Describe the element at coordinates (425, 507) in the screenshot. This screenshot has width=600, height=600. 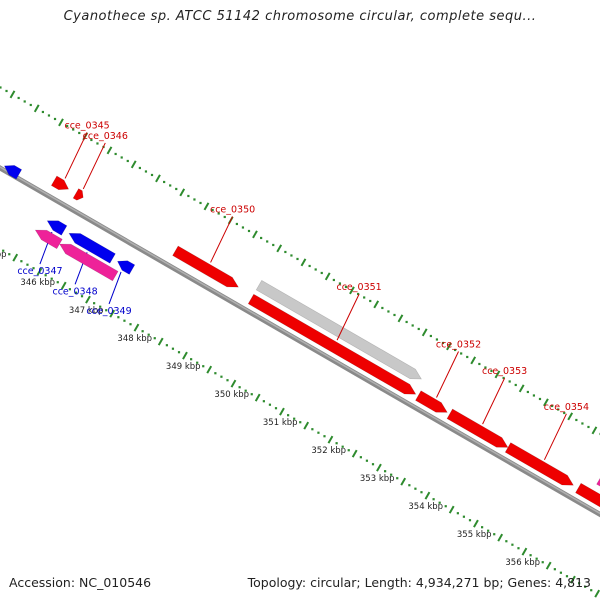
I see `scale-label: 354 kbp` at that location.